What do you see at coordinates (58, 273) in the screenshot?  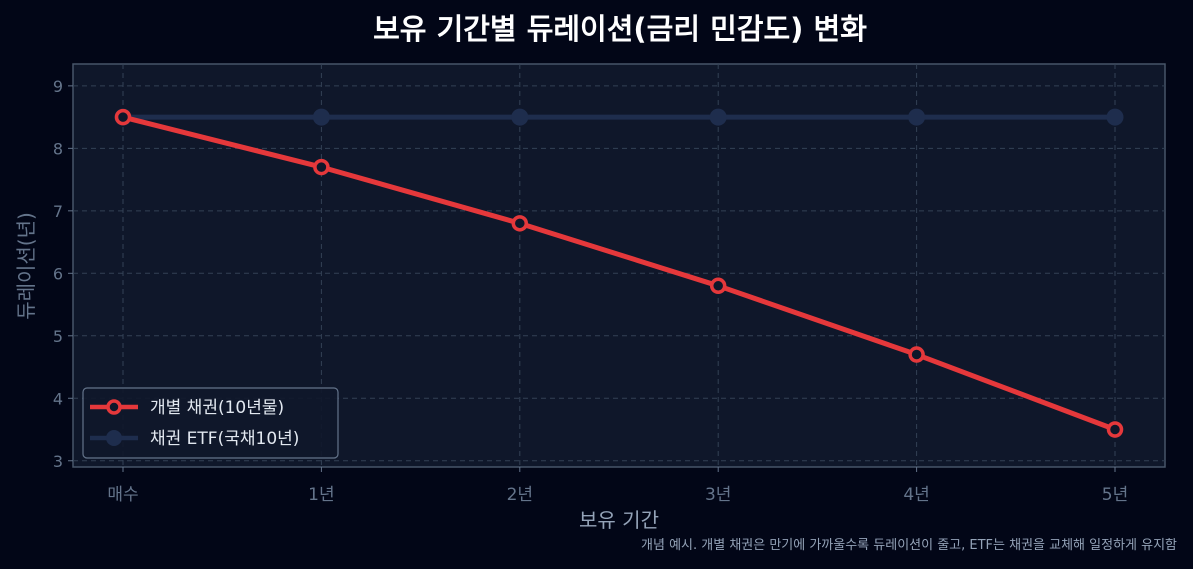 I see `y-tick-label: 6` at bounding box center [58, 273].